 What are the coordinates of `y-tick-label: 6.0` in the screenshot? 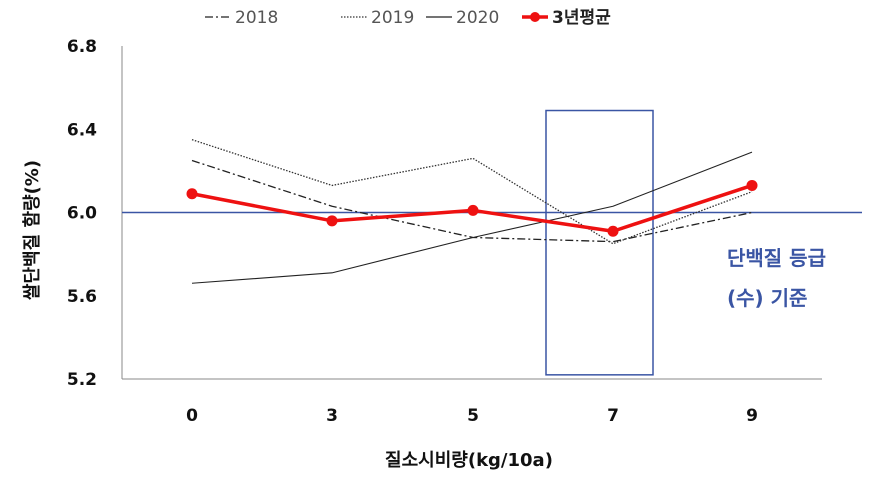 It's located at (82, 214).